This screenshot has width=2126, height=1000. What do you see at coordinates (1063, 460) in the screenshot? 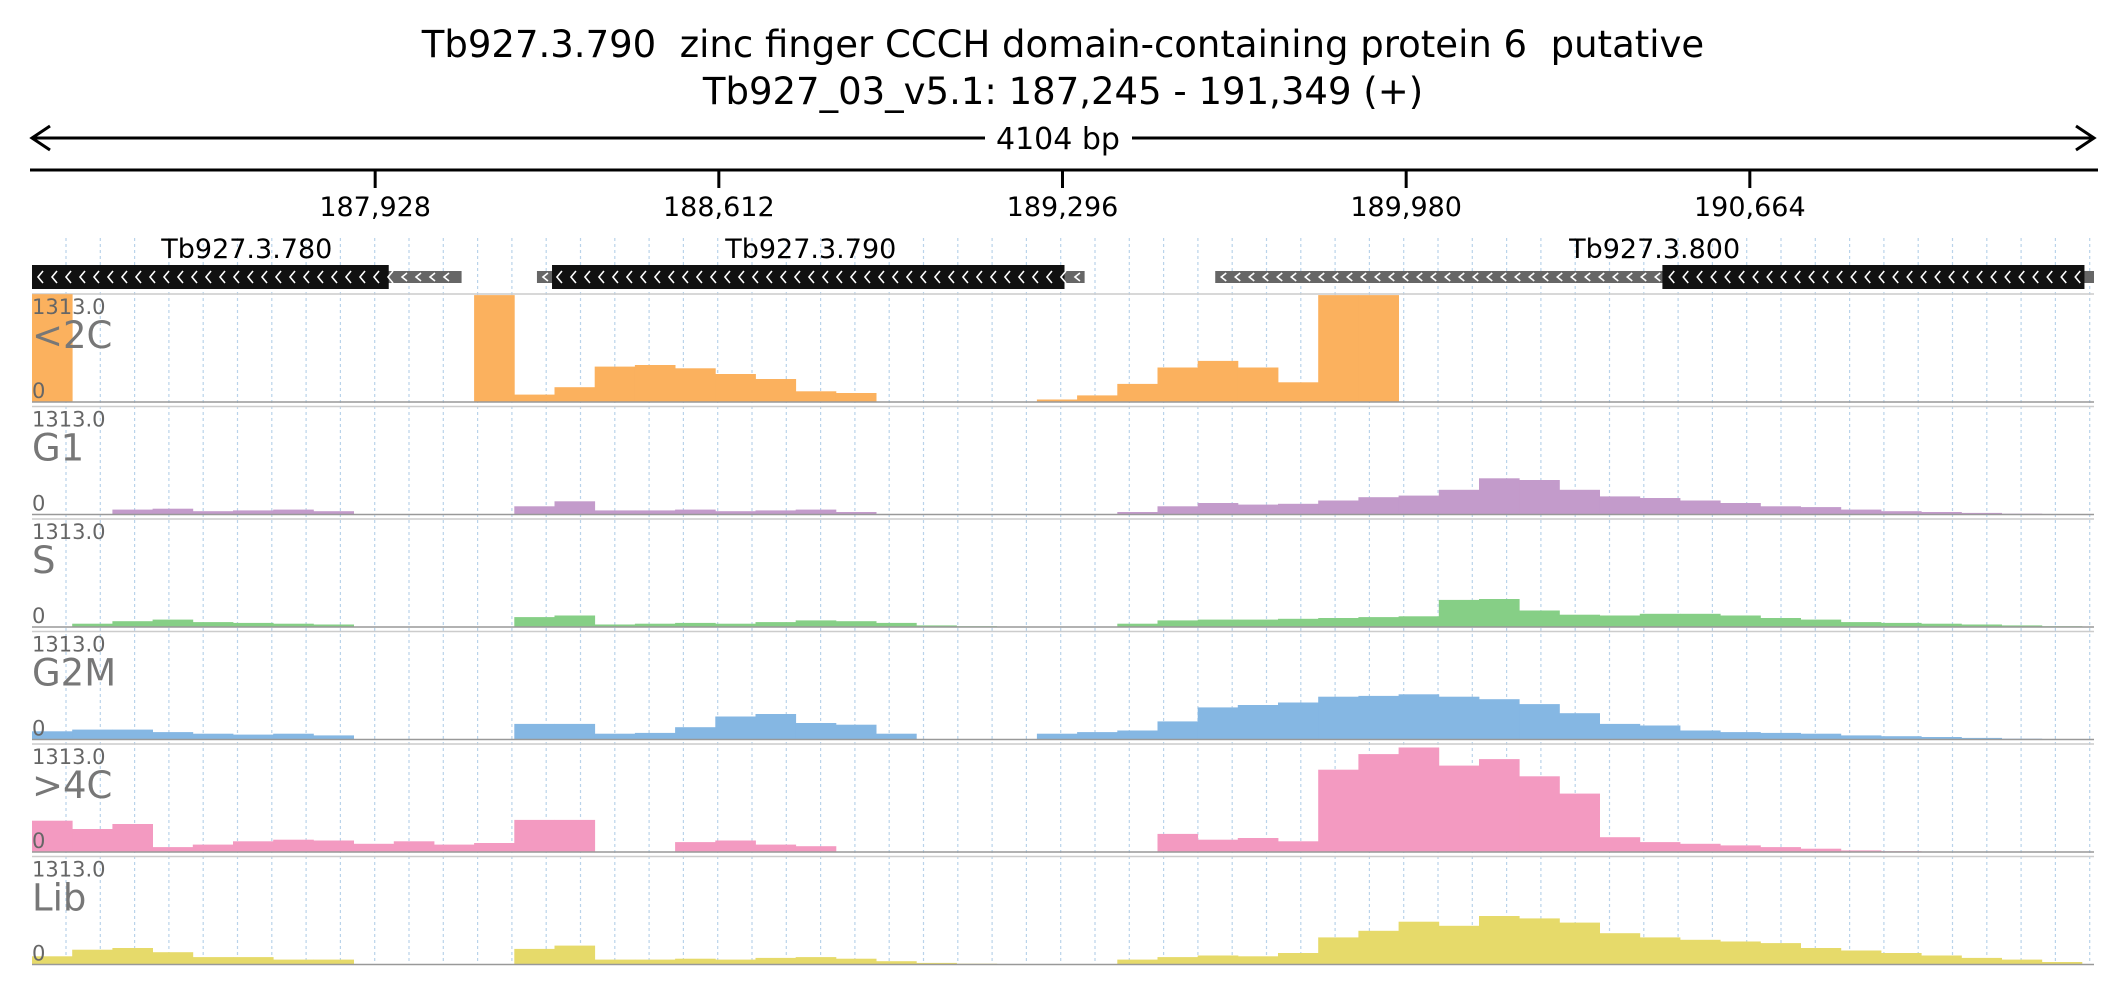
I see `track-1: 1313.0 0 G1` at bounding box center [1063, 460].